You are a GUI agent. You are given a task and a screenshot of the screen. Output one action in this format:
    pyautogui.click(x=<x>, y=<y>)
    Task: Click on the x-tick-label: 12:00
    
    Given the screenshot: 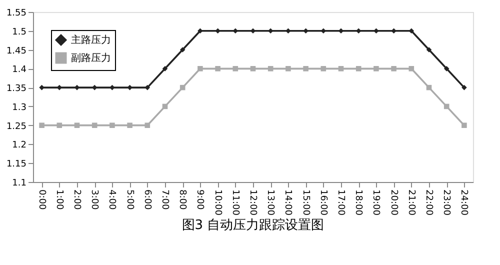 What is the action you would take?
    pyautogui.click(x=253, y=203)
    